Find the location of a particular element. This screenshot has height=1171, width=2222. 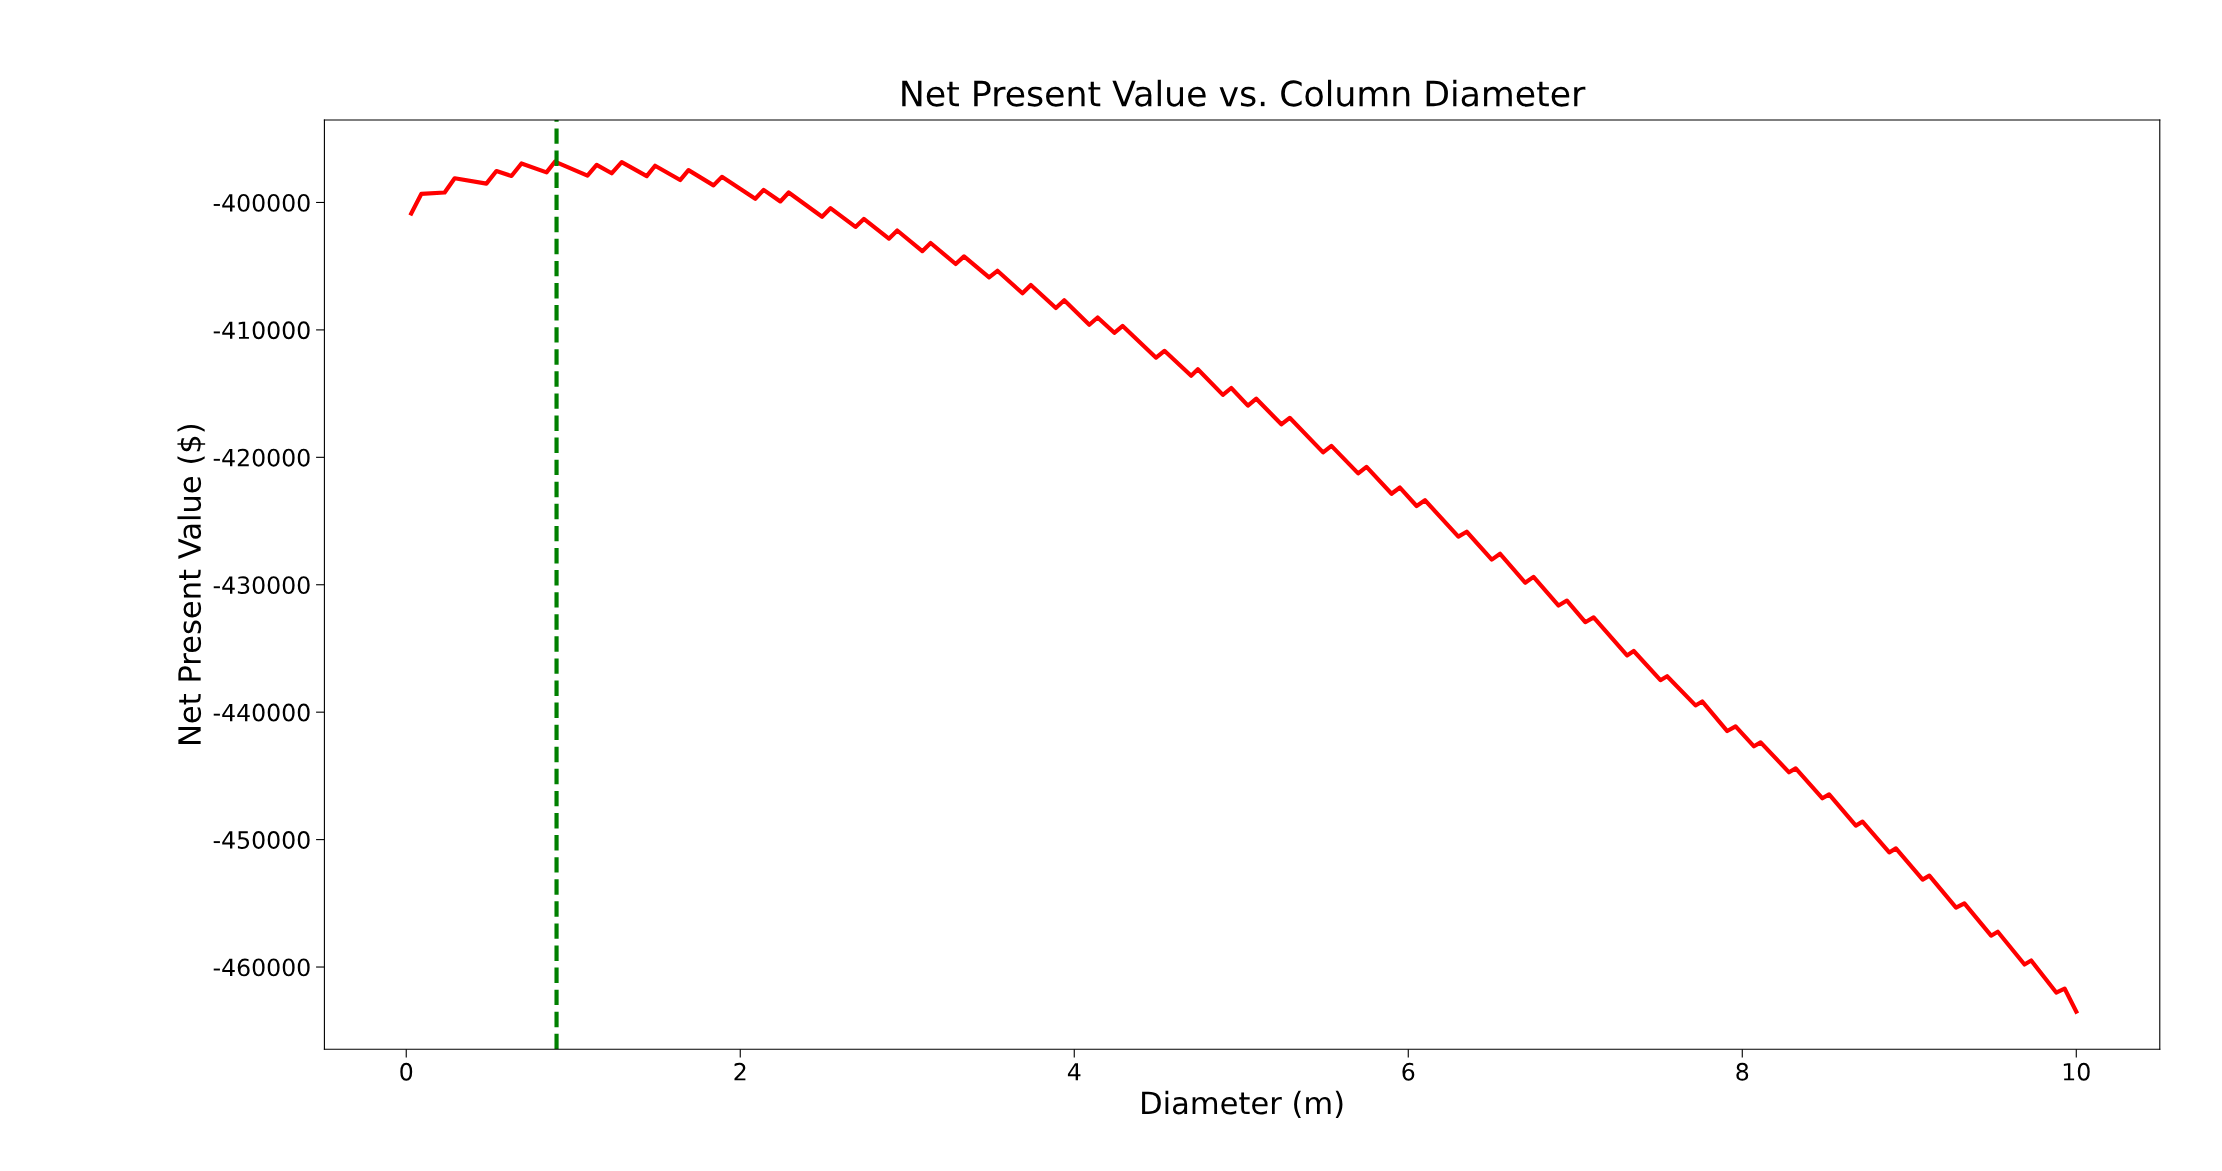

x-tick-label: 8 is located at coordinates (1742, 1071).